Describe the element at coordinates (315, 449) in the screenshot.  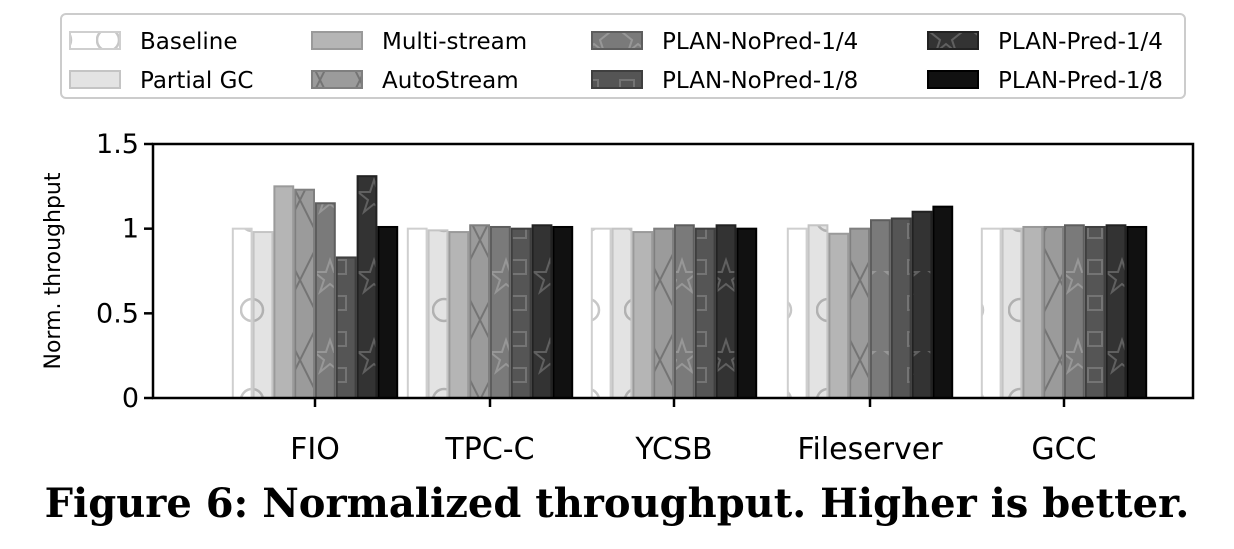
I see `x-tick-label-fio: FIO` at that location.